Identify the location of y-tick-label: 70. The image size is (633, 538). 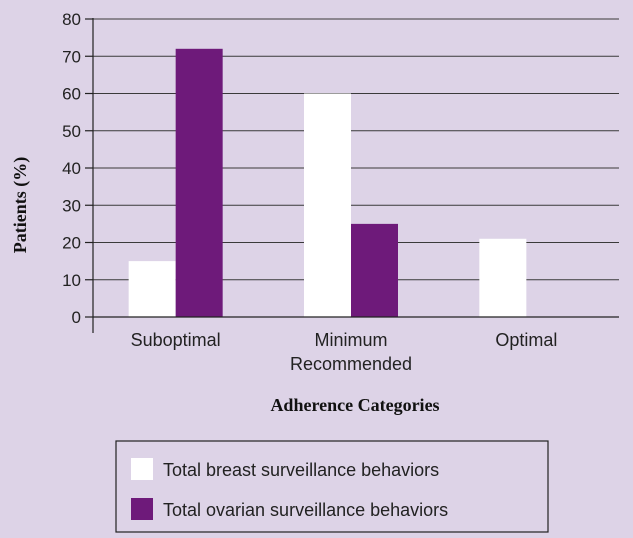
(71, 56).